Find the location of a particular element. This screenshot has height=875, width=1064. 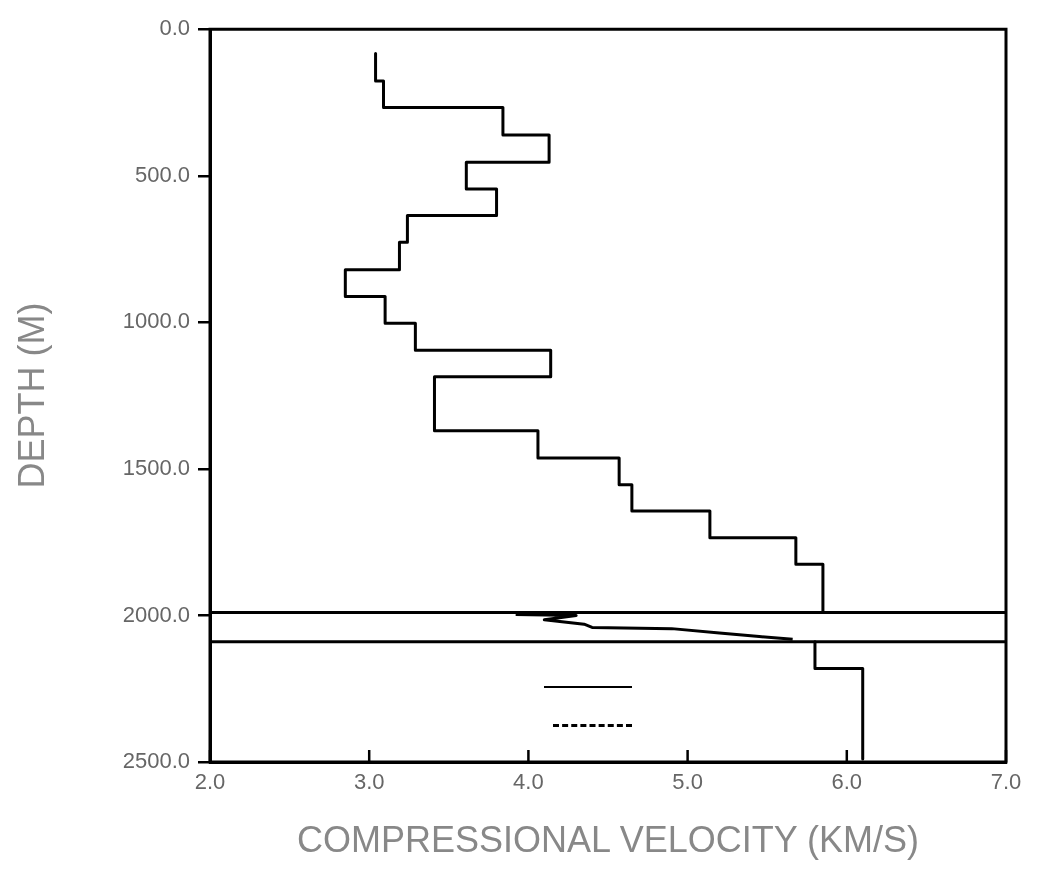

y-tick-label: 2500.0 is located at coordinates (156, 761).